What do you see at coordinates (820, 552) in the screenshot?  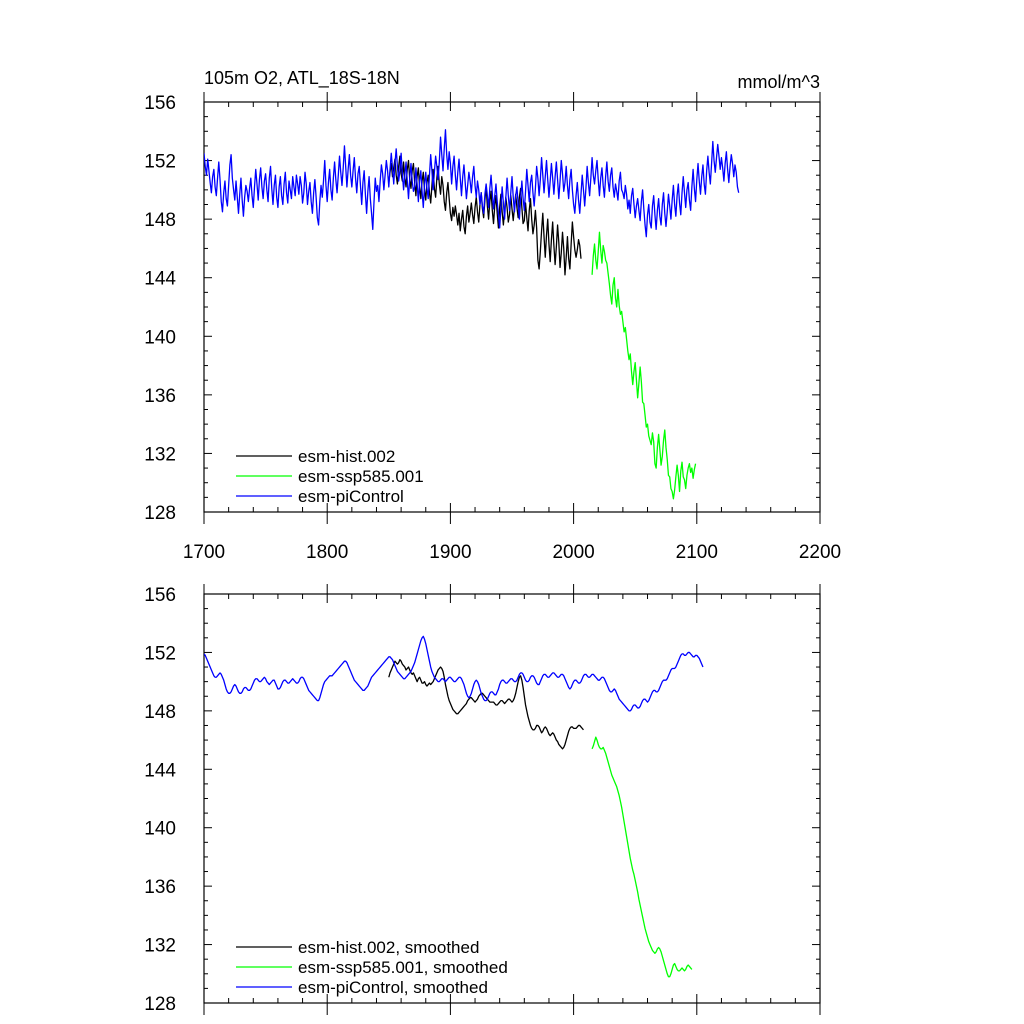 I see `x-tick-label: 2200` at bounding box center [820, 552].